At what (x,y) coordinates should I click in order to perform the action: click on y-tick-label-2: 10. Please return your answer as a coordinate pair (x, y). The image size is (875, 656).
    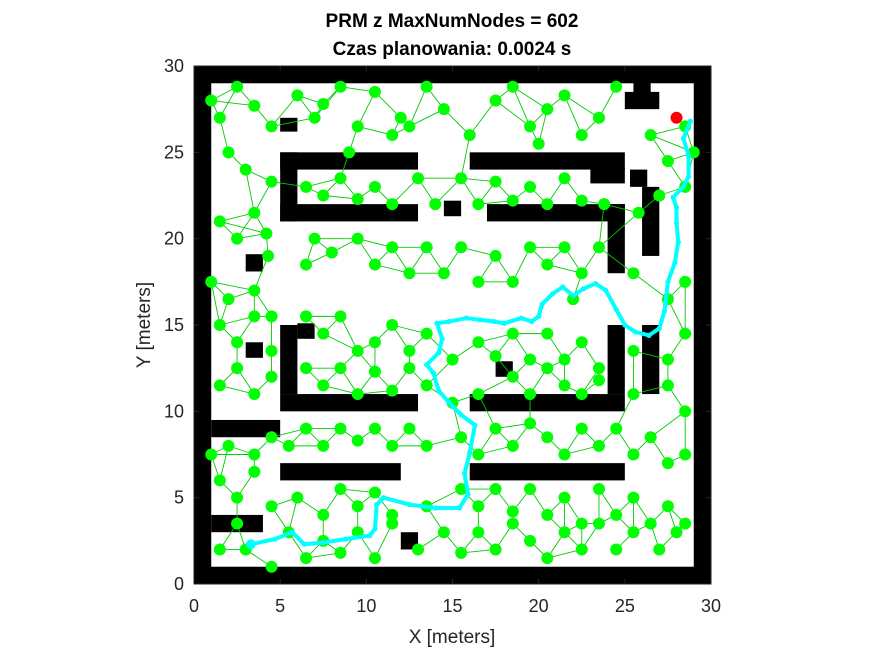
    Looking at the image, I should click on (174, 411).